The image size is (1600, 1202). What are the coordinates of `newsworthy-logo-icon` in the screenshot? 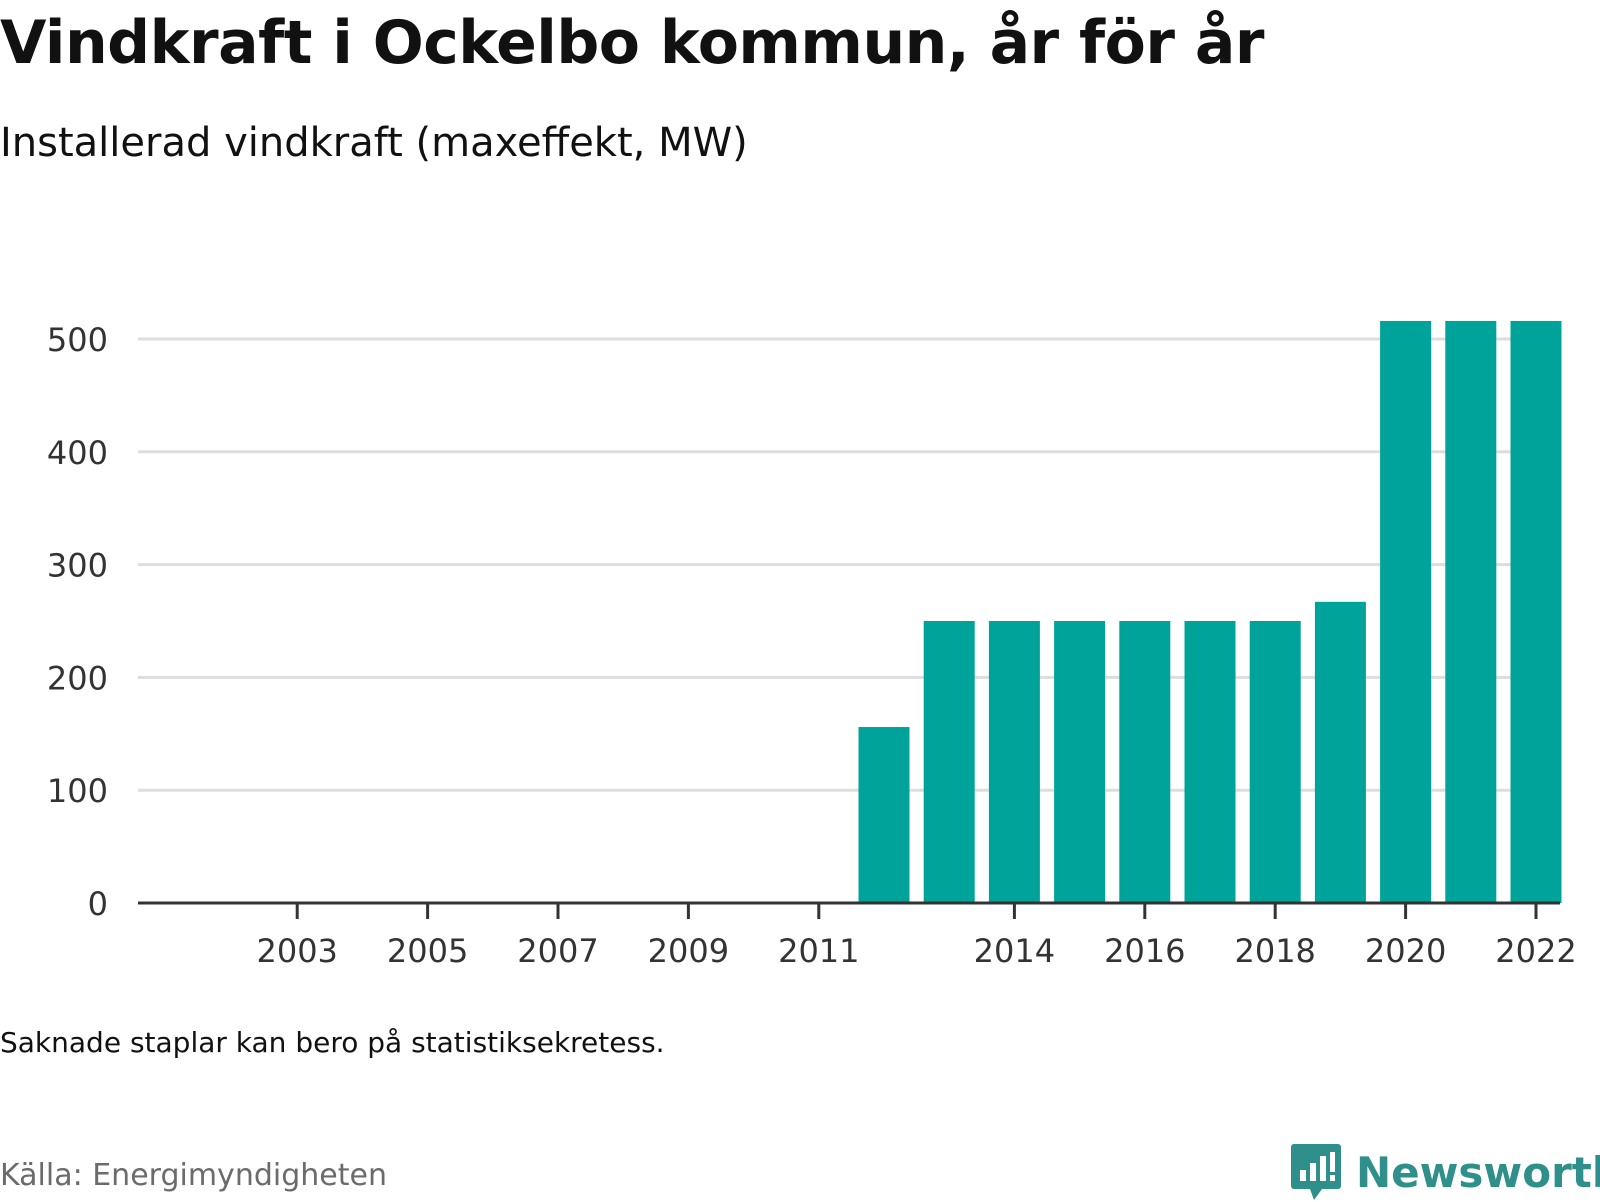 It's located at (1316, 1172).